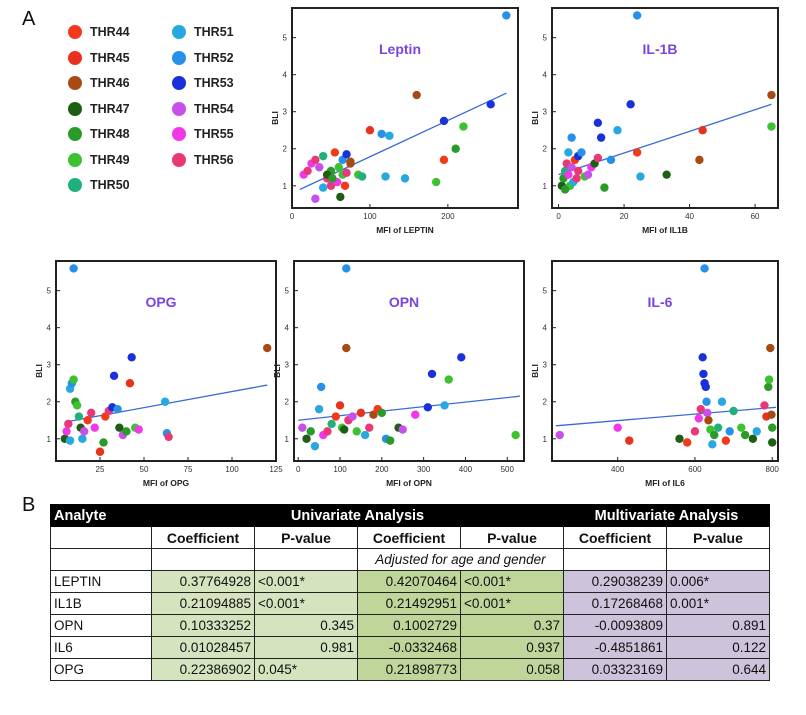 This screenshot has width=806, height=715. What do you see at coordinates (99, 134) in the screenshot?
I see `legend-item: THR48` at bounding box center [99, 134].